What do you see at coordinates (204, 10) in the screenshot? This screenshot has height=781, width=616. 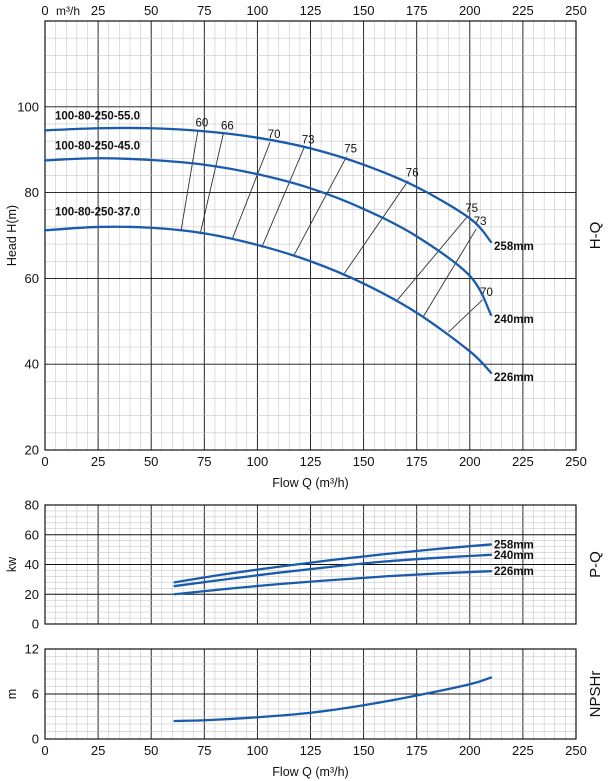 I see `top-x-tick-label: 75` at bounding box center [204, 10].